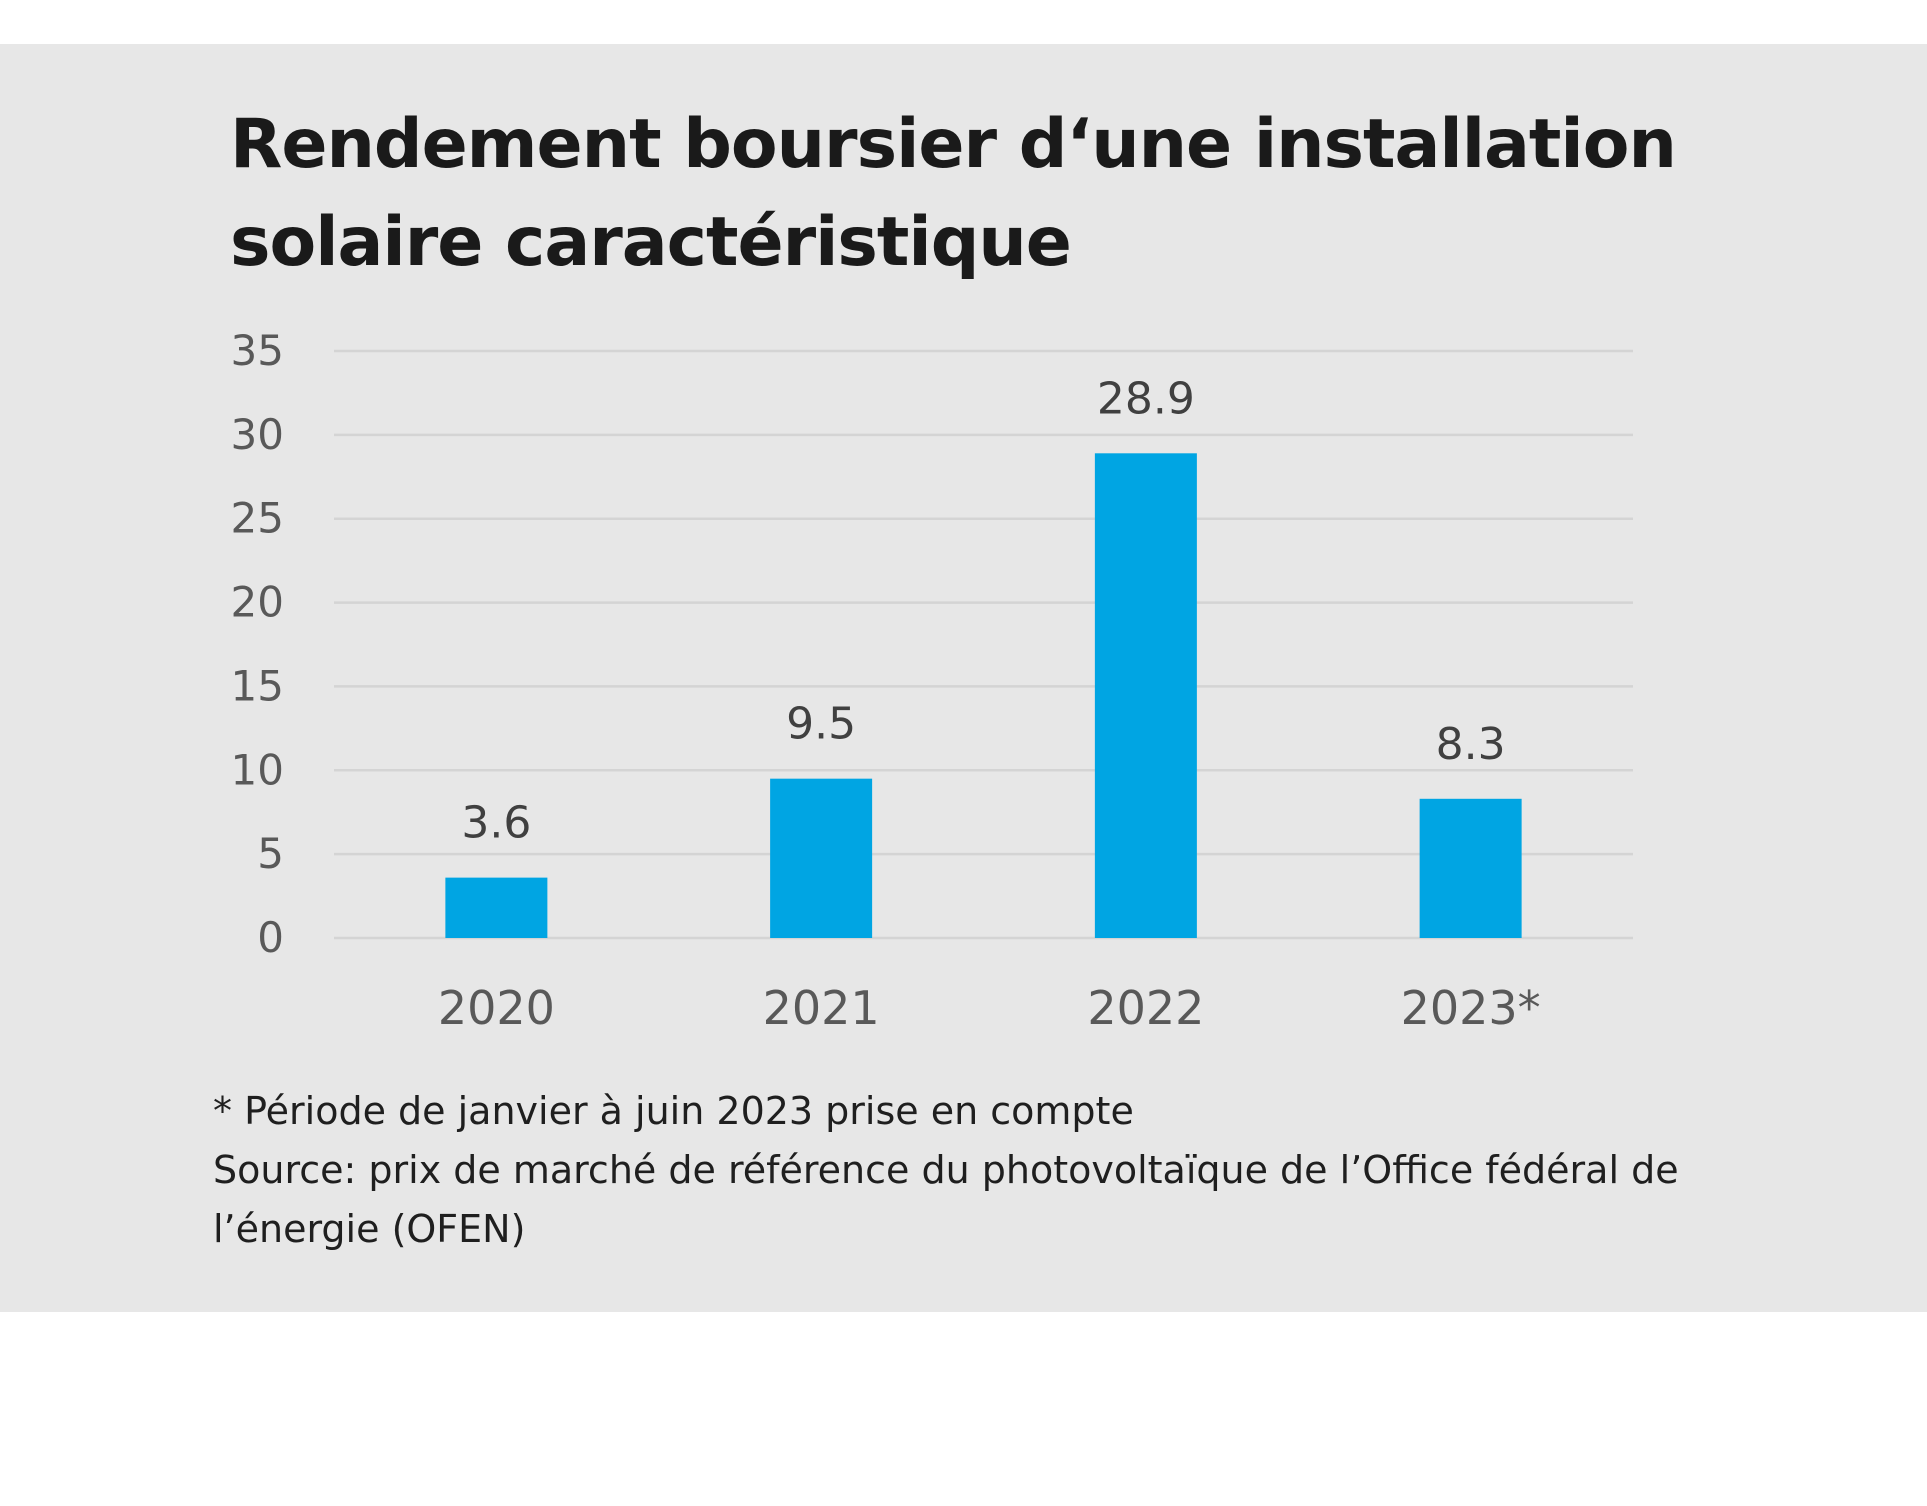 The width and height of the screenshot is (1927, 1506). What do you see at coordinates (1471, 1008) in the screenshot?
I see `x-tick-label-2023*: 2023*` at bounding box center [1471, 1008].